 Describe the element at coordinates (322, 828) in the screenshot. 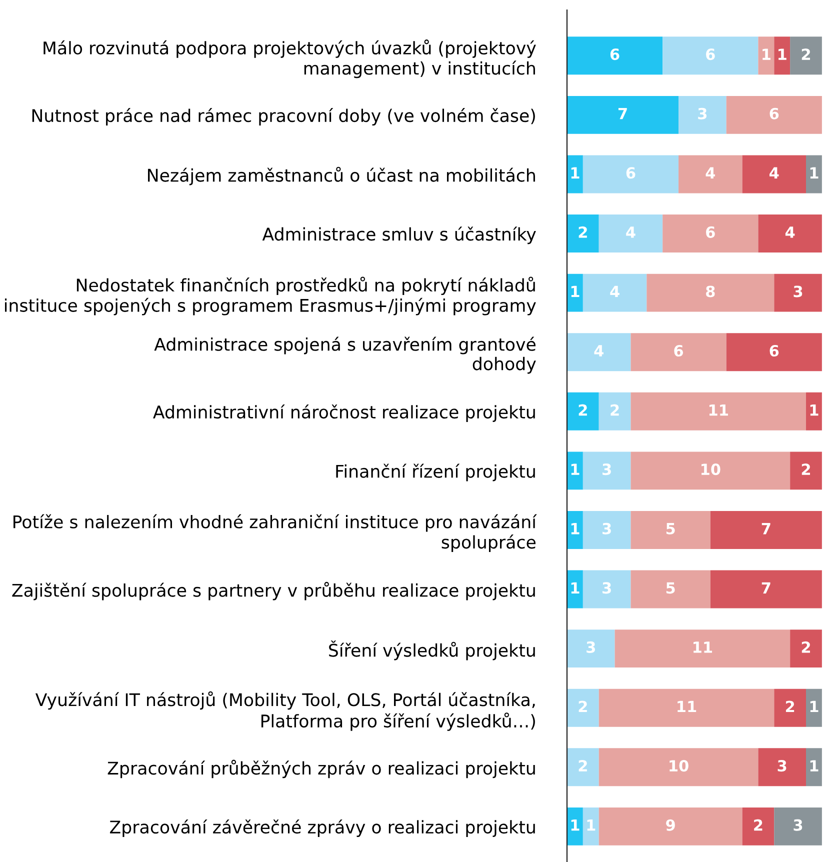

I see `y-tick-label: Zpracování závěrečné zprávy o realizaci projektu` at that location.